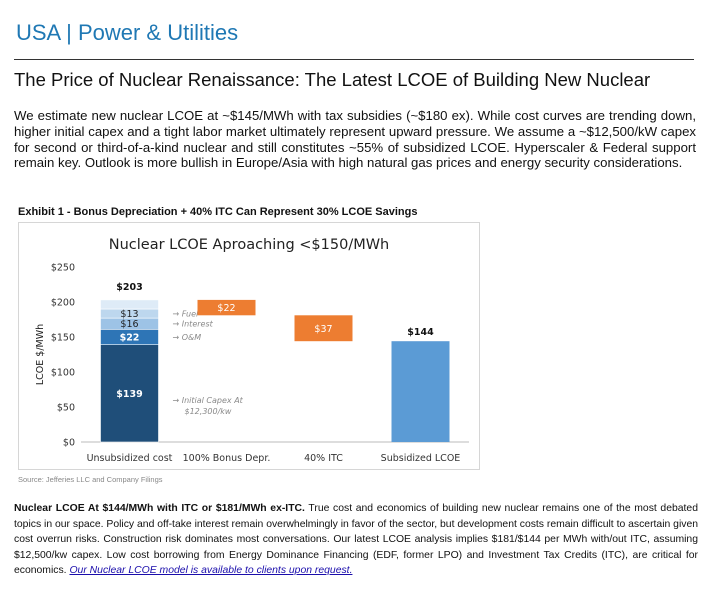 Image resolution: width=716 pixels, height=596 pixels. What do you see at coordinates (63, 338) in the screenshot?
I see `y-tick-label: $150` at bounding box center [63, 338].